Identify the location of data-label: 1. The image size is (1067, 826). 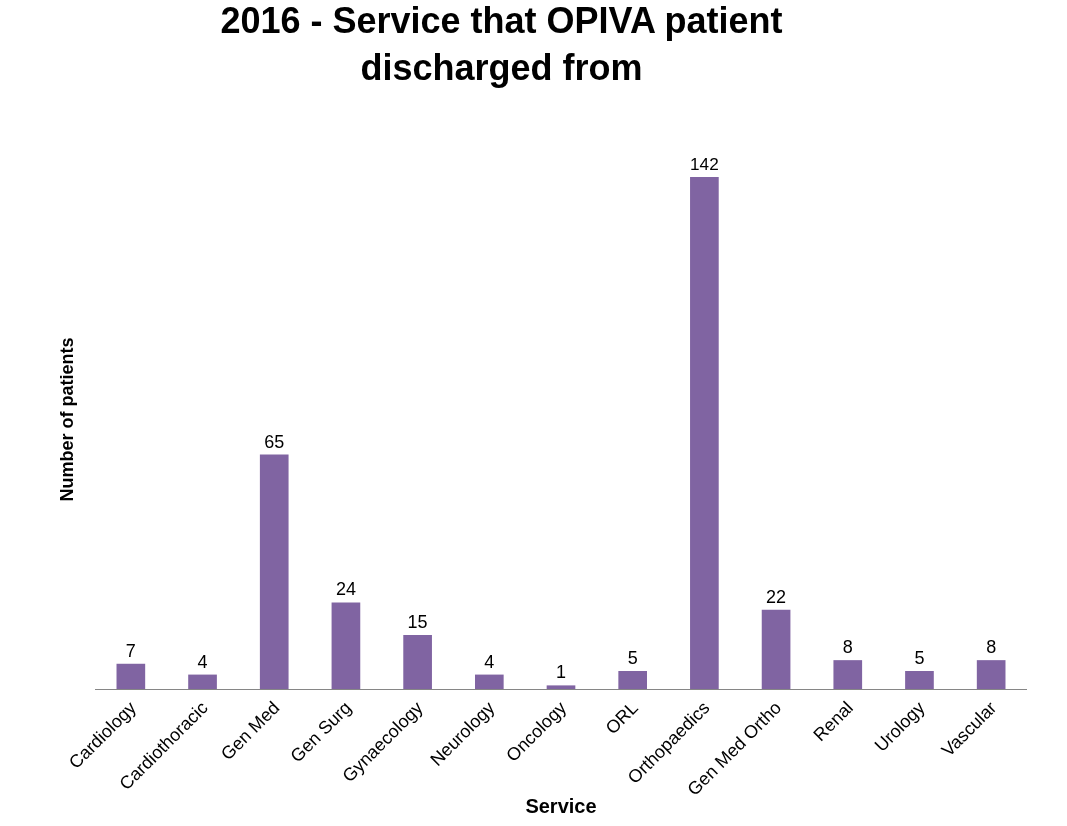
(561, 672).